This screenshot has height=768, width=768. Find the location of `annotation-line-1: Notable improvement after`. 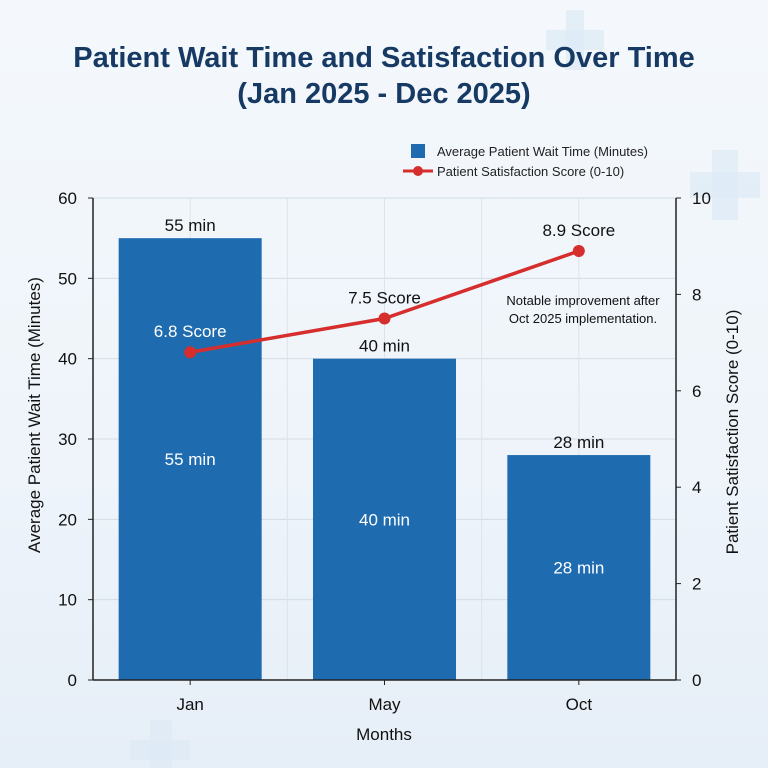

annotation-line-1: Notable improvement after is located at coordinates (583, 300).